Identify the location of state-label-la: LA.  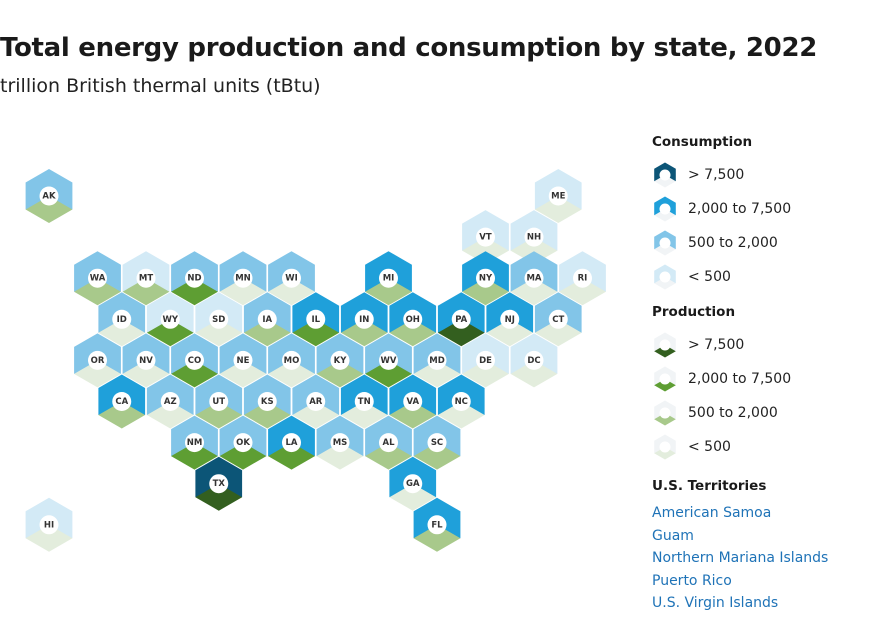
(292, 443).